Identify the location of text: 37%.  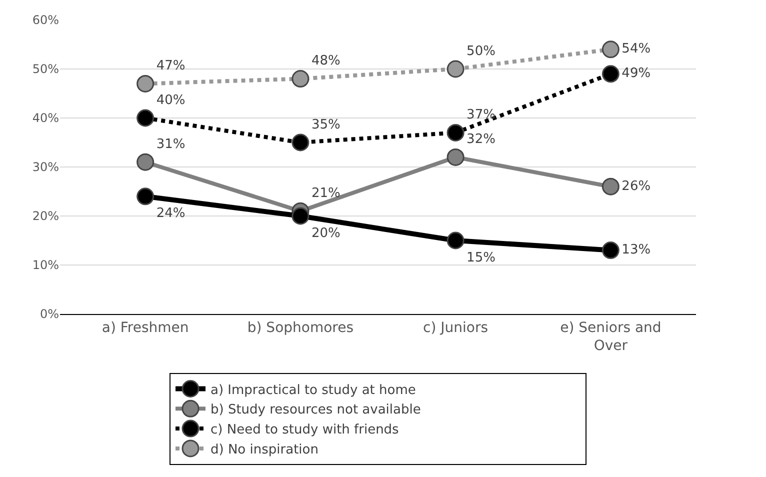
(481, 114).